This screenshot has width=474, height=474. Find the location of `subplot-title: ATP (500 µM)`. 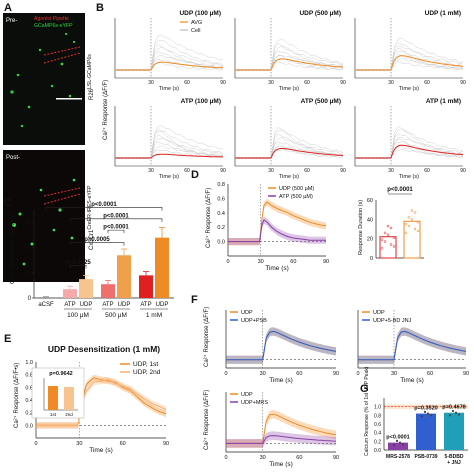

subplot-title: ATP (500 µM) is located at coordinates (321, 101).